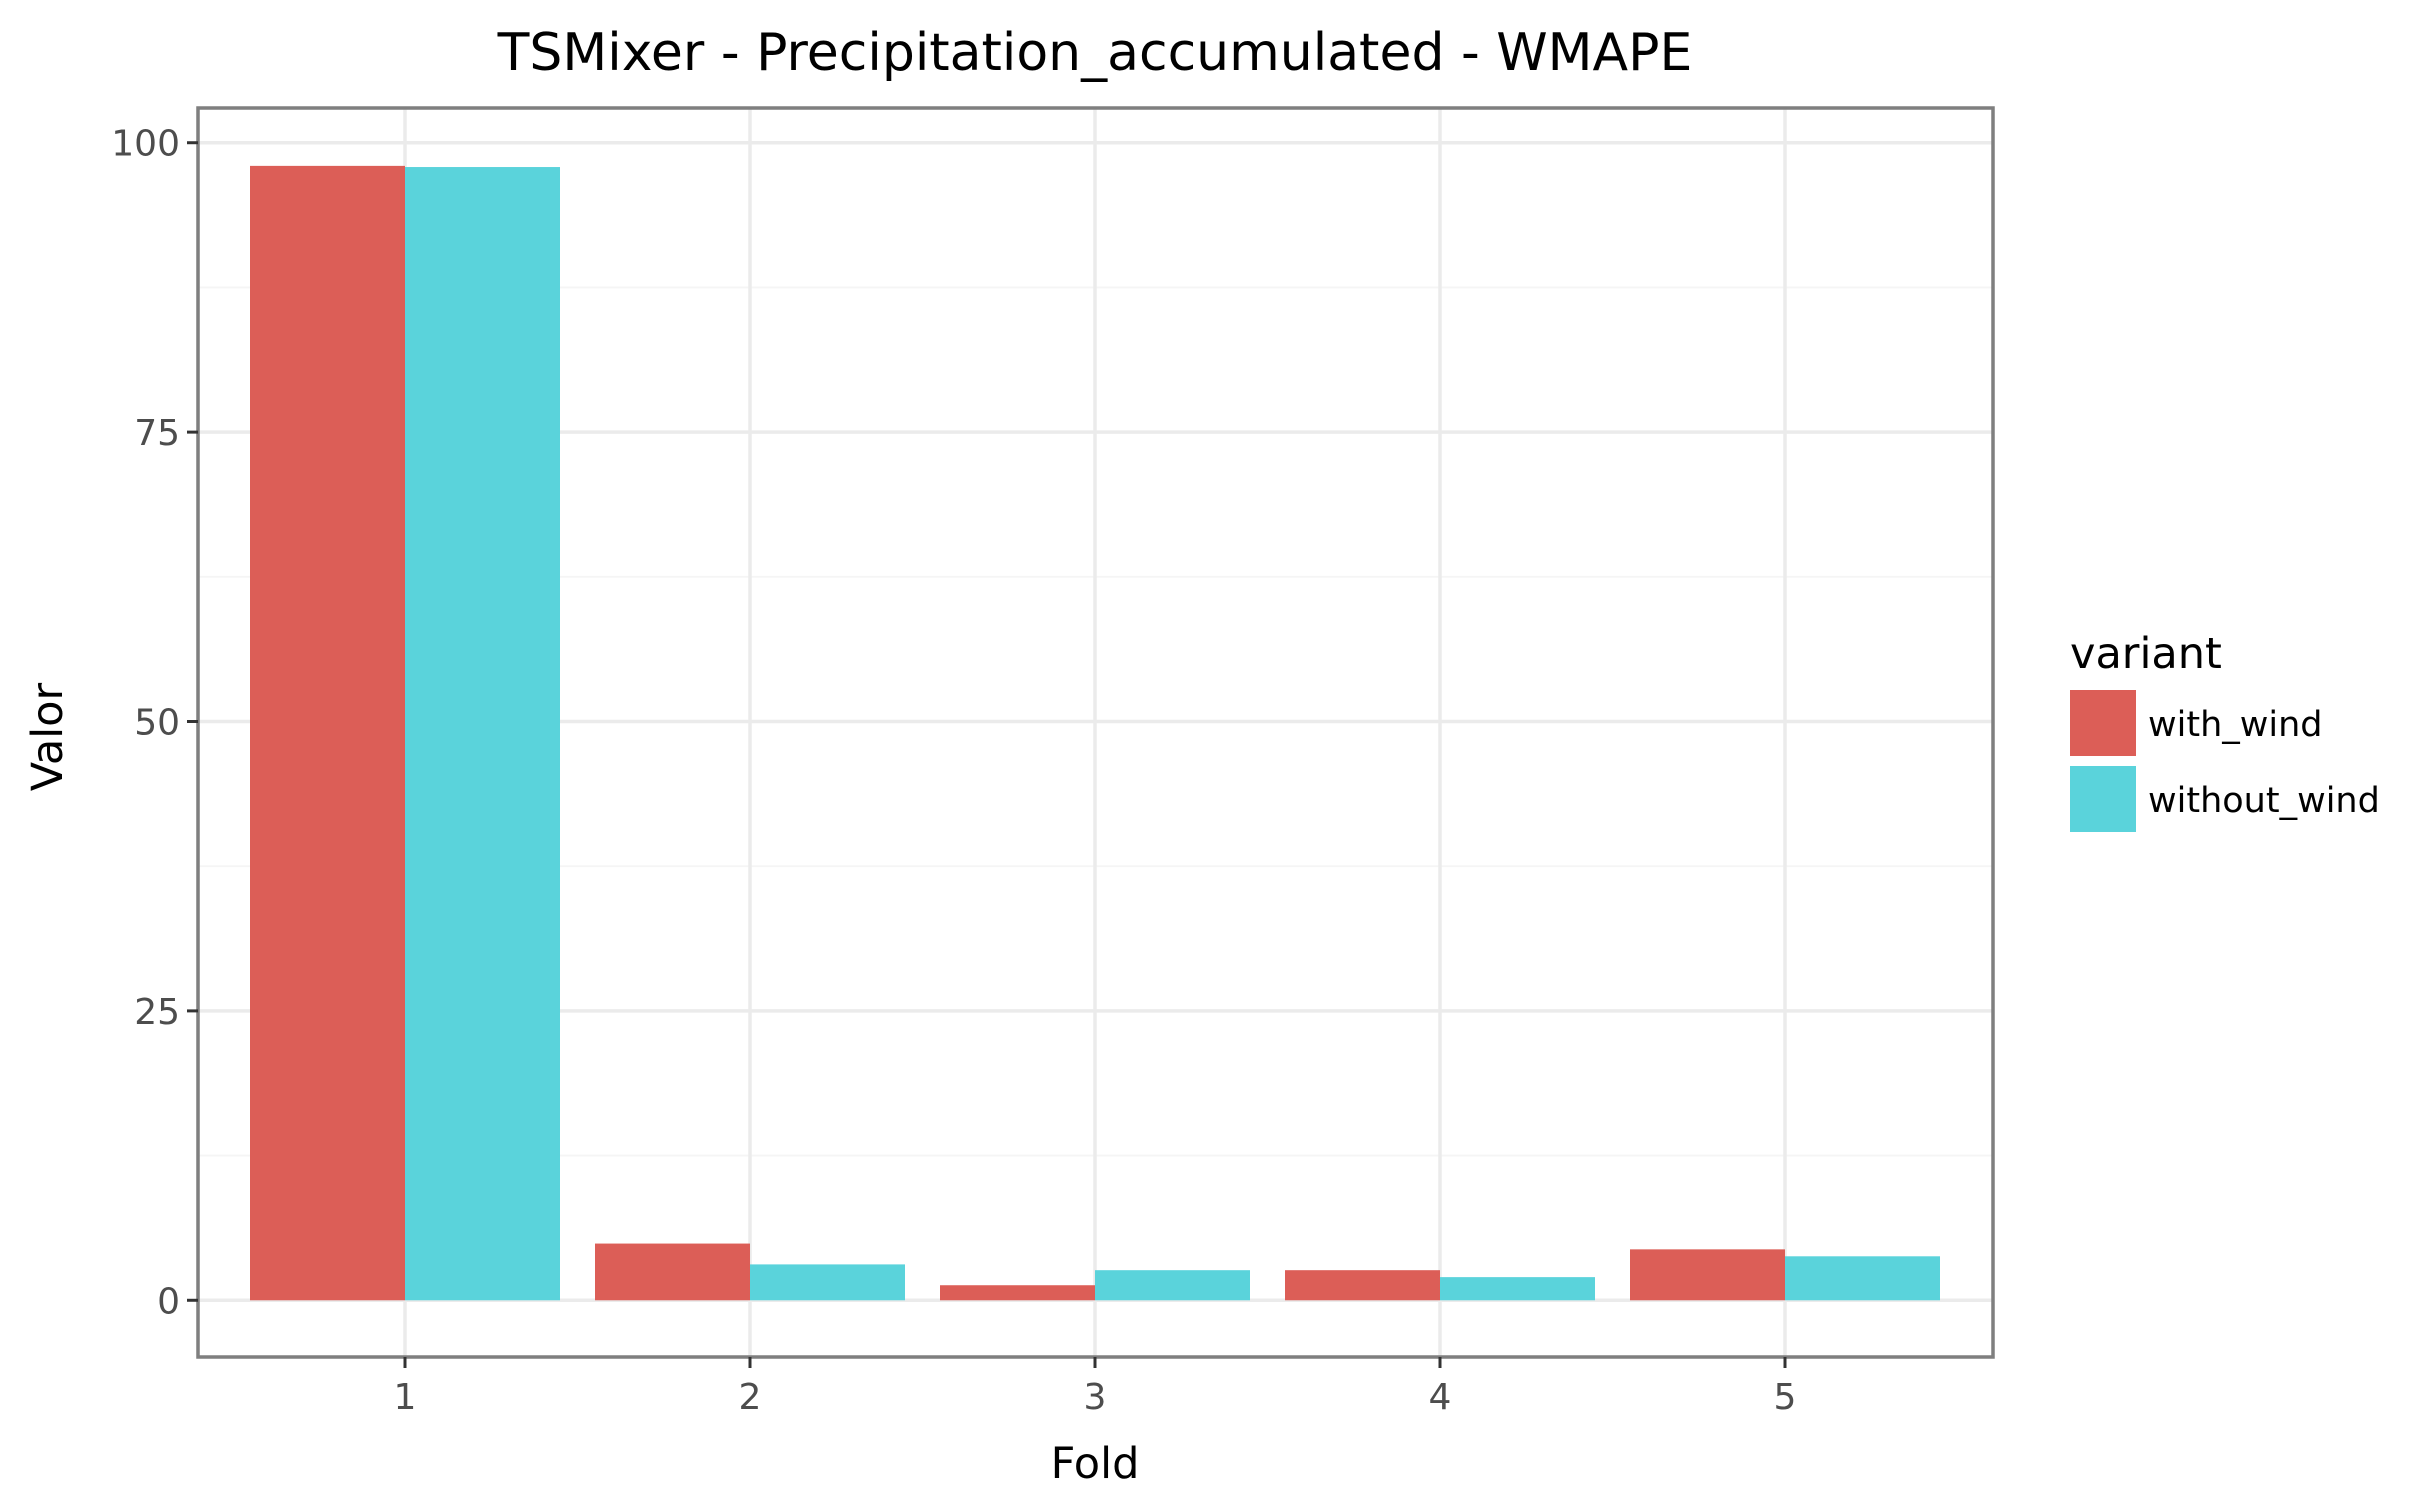  What do you see at coordinates (1785, 1397) in the screenshot?
I see `x-tick-label: 5` at bounding box center [1785, 1397].